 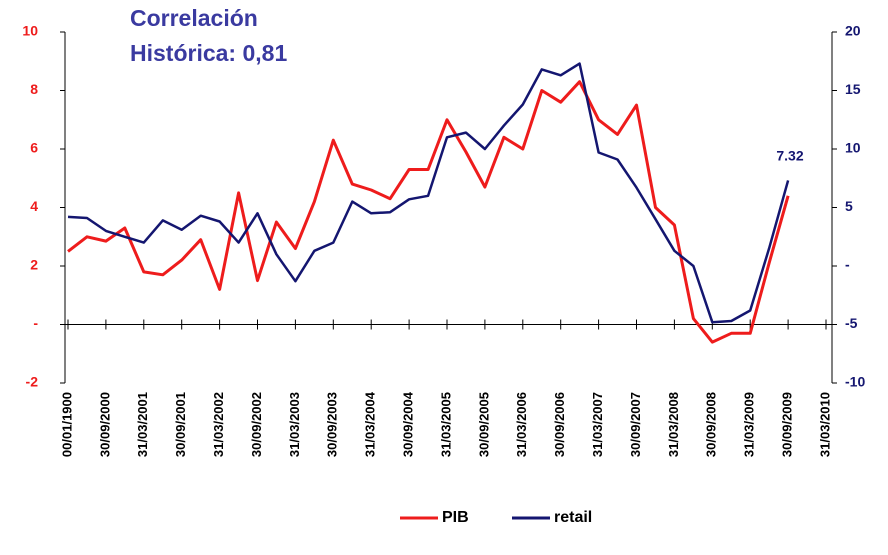 What do you see at coordinates (445, 424) in the screenshot?
I see `x-tick-label: 31/03/2005` at bounding box center [445, 424].